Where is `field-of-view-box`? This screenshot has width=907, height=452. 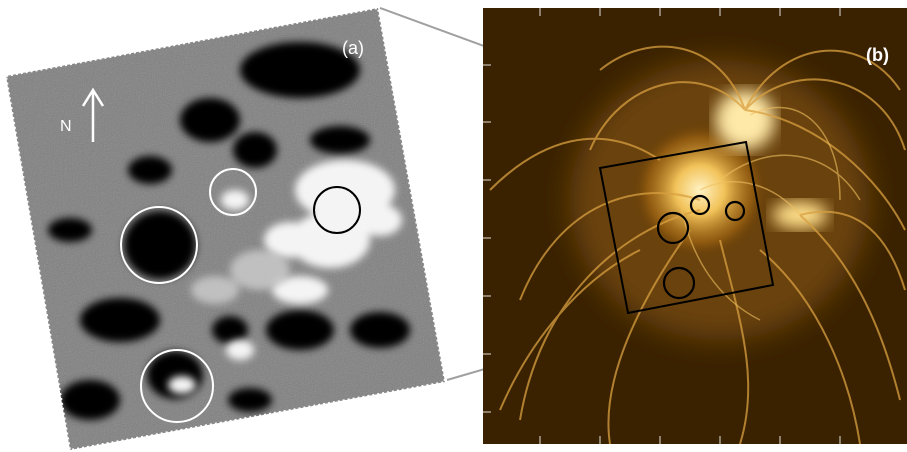
field-of-view-box is located at coordinates (686, 227).